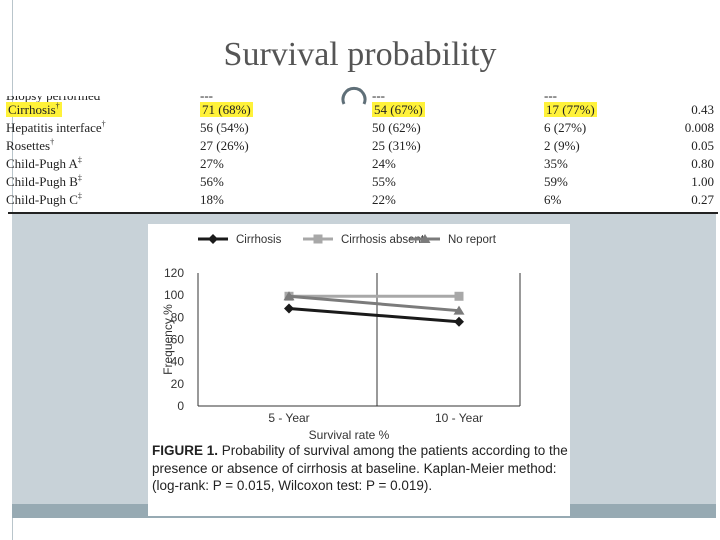  I want to click on table-cell-label: Child-Pugh B‡, so click(44, 182).